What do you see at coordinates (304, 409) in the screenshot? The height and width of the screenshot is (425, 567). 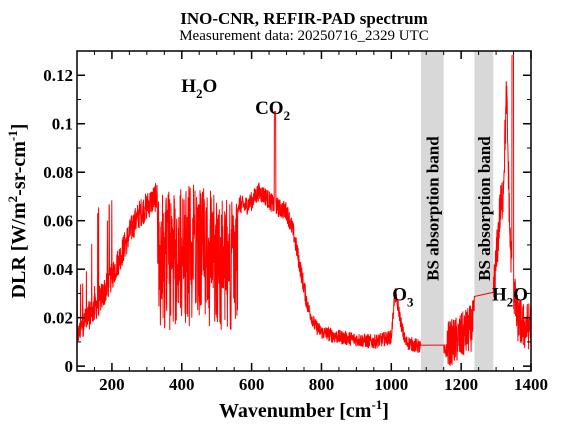 I see `x-axis-label: Wavenumber [cm-1]` at bounding box center [304, 409].